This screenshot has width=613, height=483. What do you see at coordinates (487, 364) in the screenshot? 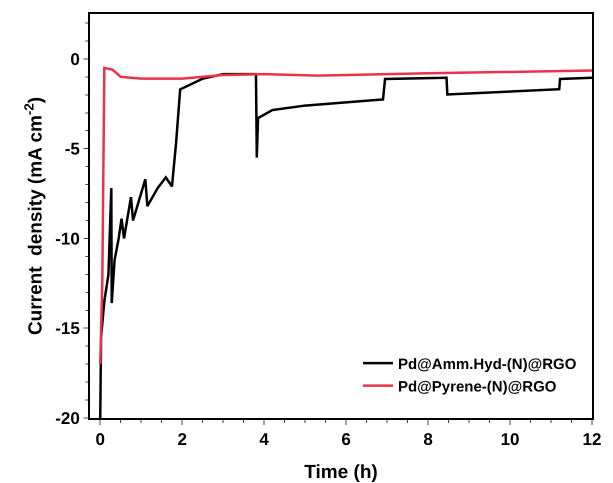
I see `legend-label: Pd@Amm.Hyd-(N)@RGO` at bounding box center [487, 364].